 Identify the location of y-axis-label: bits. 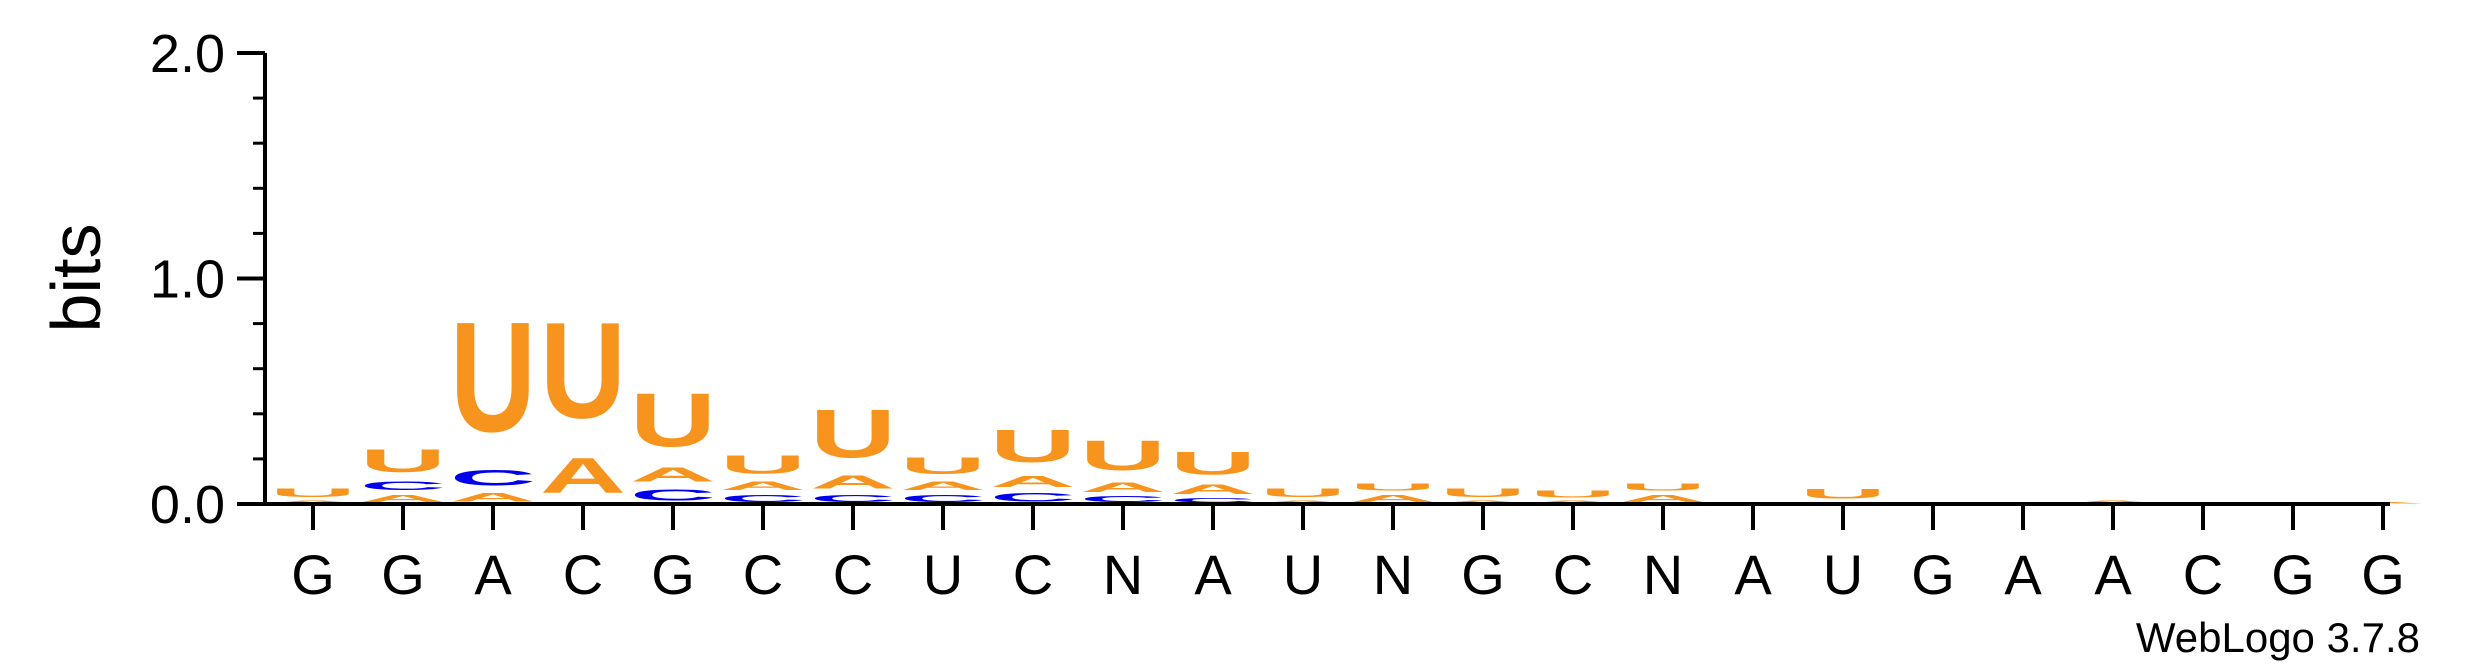
(76, 278).